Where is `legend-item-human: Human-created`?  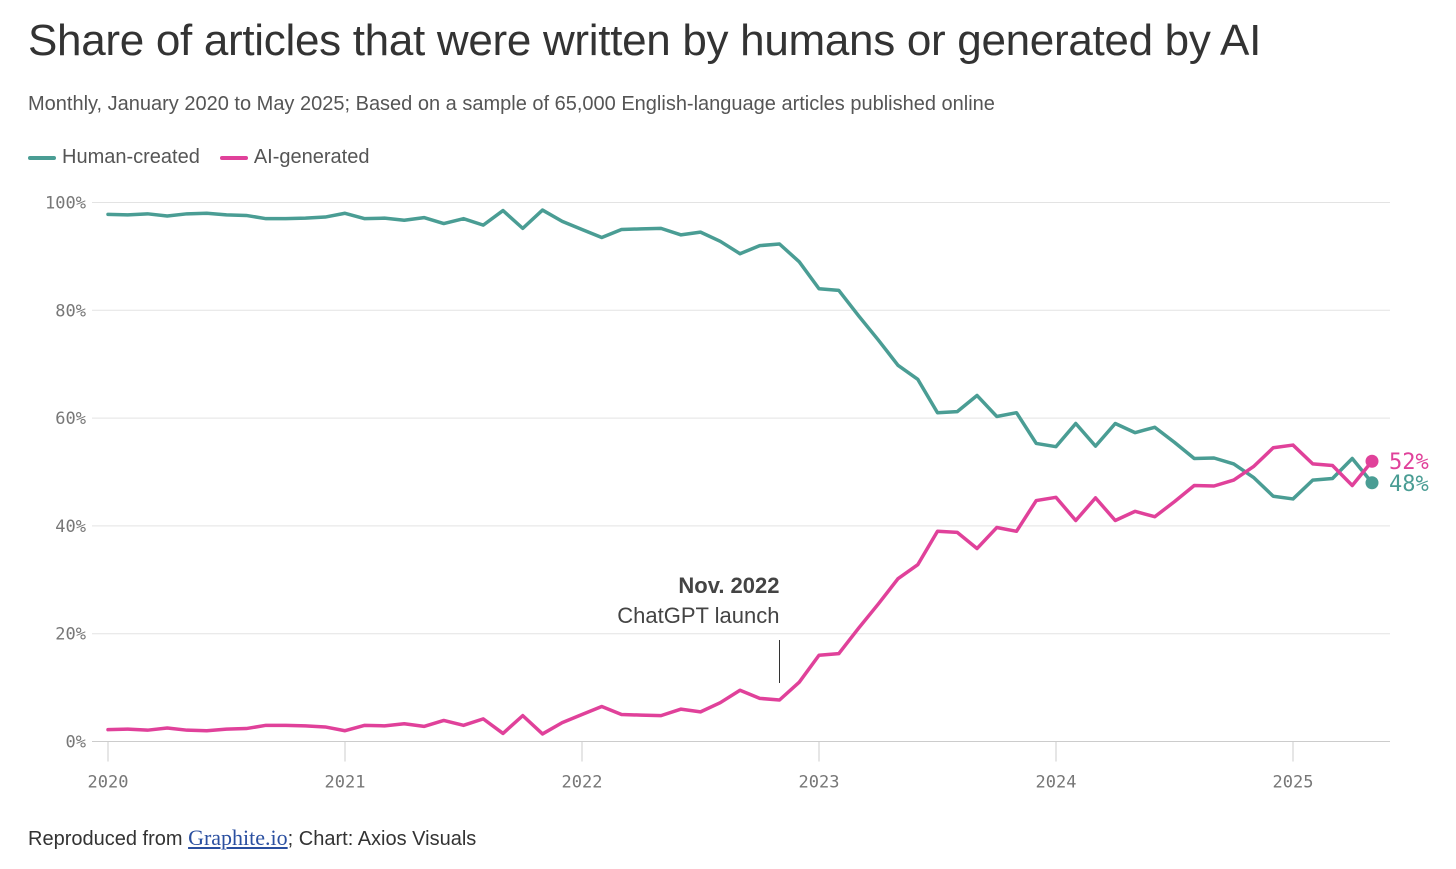
legend-item-human: Human-created is located at coordinates (114, 157).